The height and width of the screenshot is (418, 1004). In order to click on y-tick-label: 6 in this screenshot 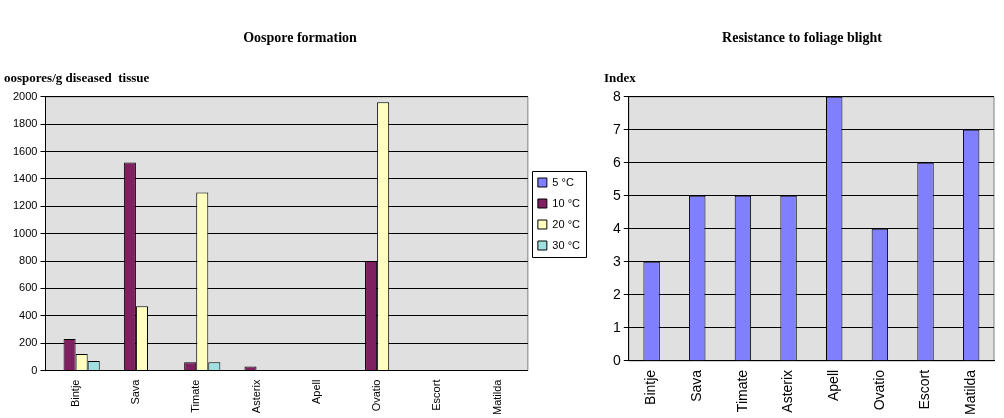, I will do `click(616, 161)`.